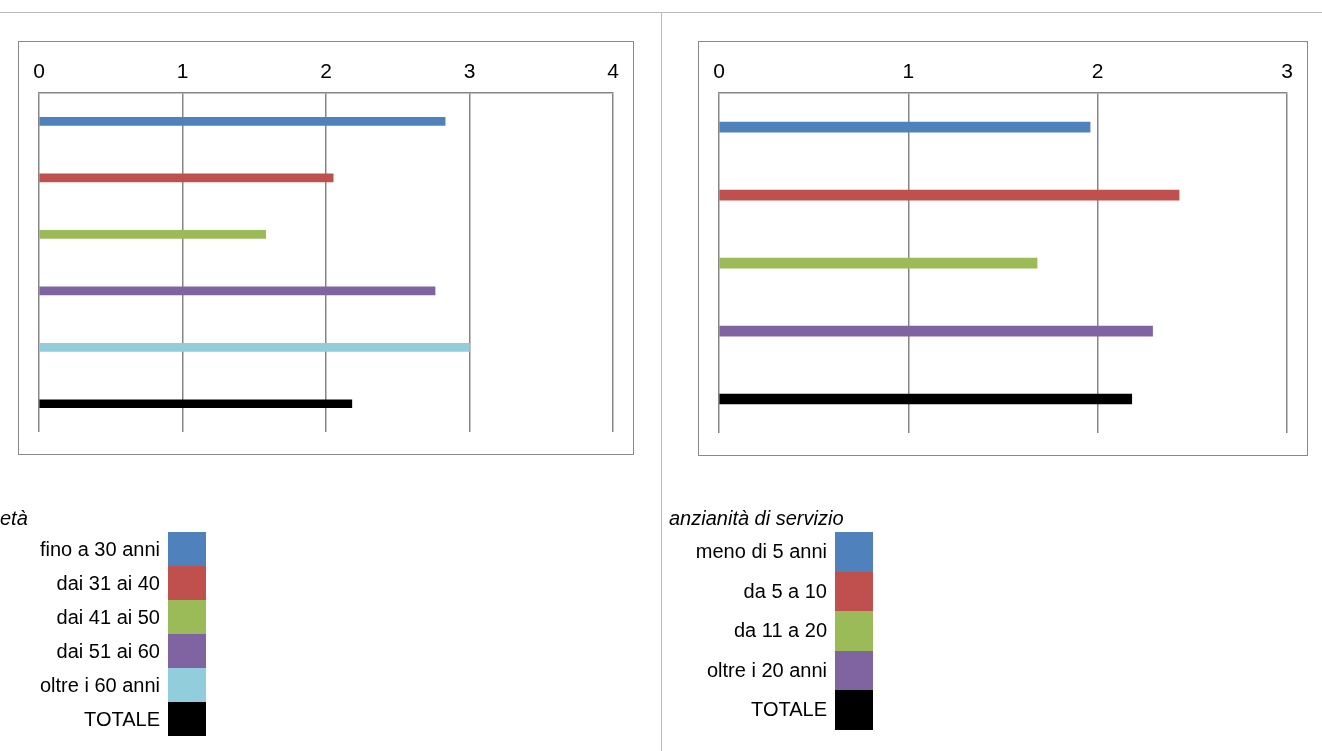 The height and width of the screenshot is (751, 1322). Describe the element at coordinates (785, 591) in the screenshot. I see `legend-label: da 5 a 10` at that location.